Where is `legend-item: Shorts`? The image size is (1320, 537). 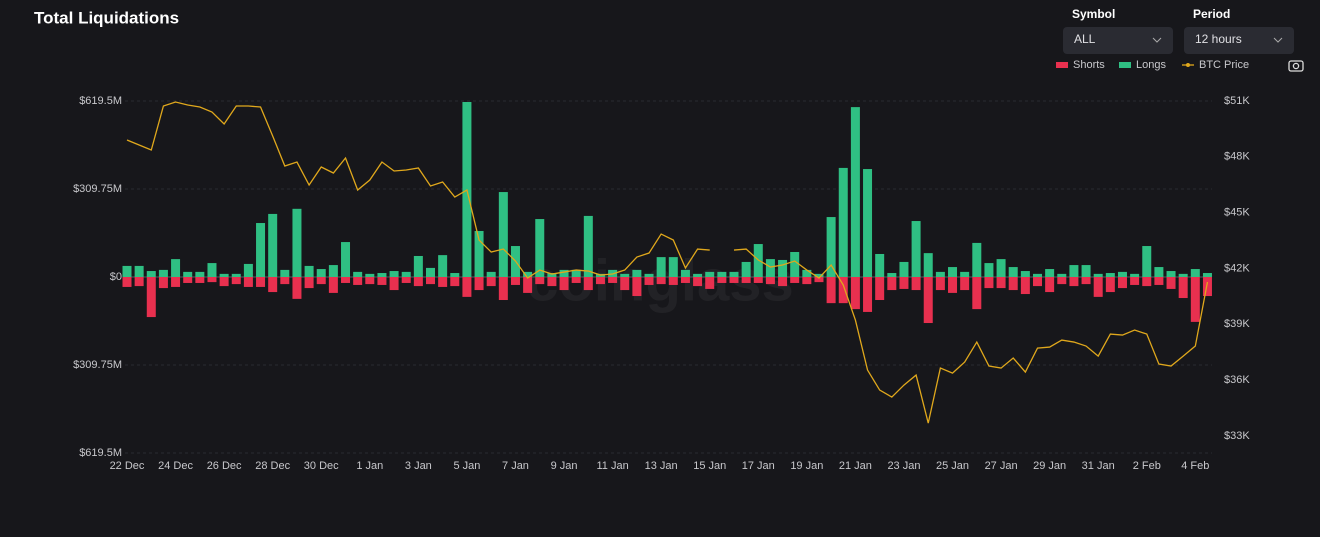
legend-item: Shorts is located at coordinates (1080, 65).